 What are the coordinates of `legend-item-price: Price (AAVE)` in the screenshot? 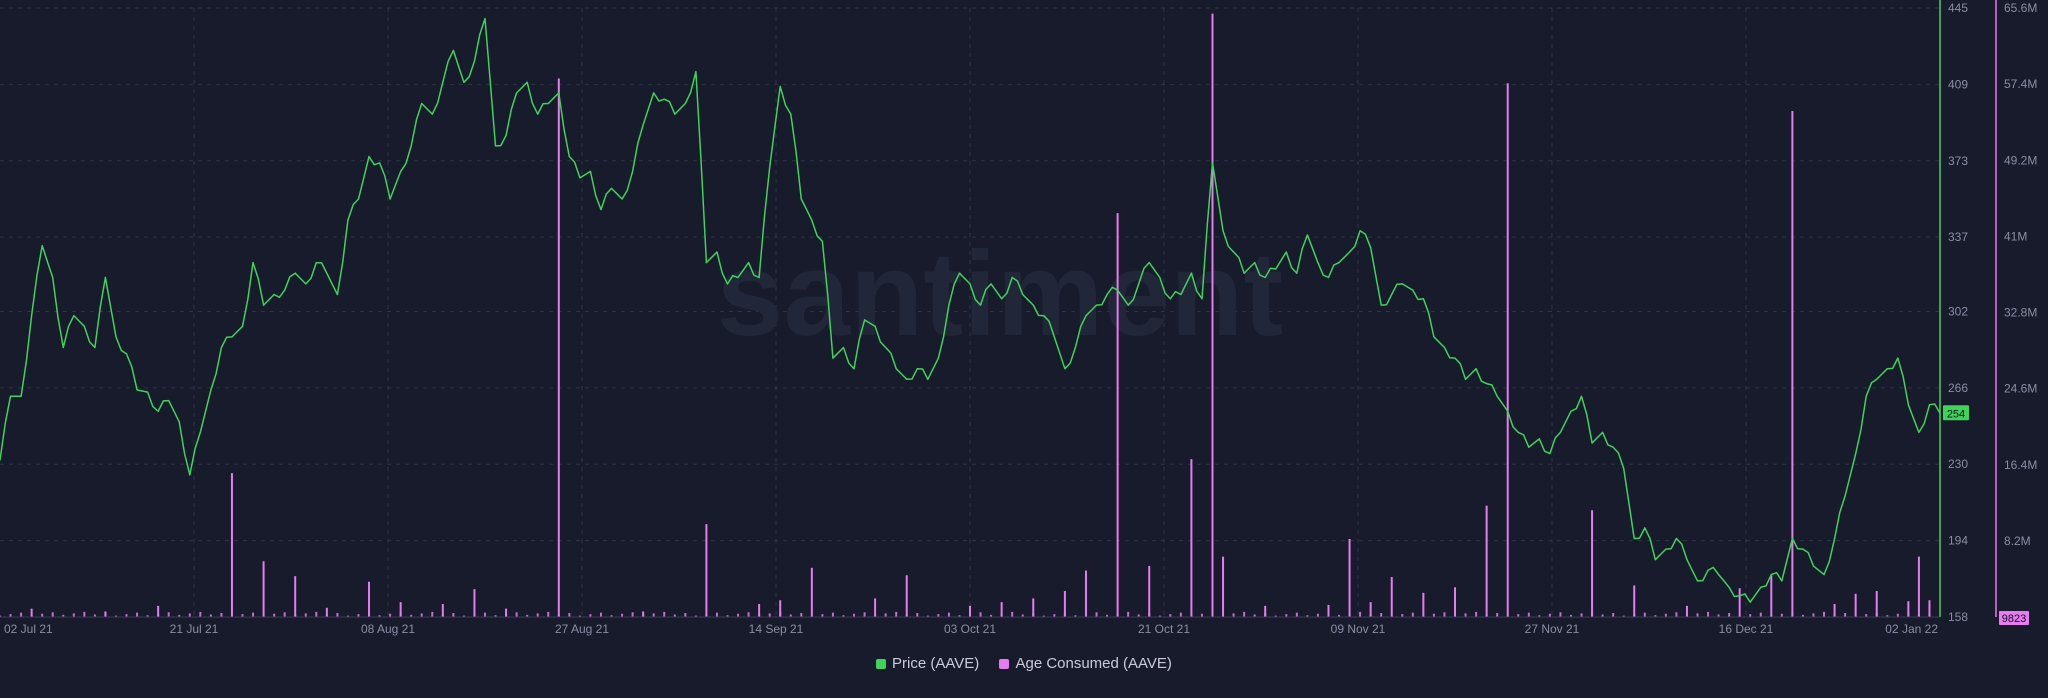 It's located at (927, 663).